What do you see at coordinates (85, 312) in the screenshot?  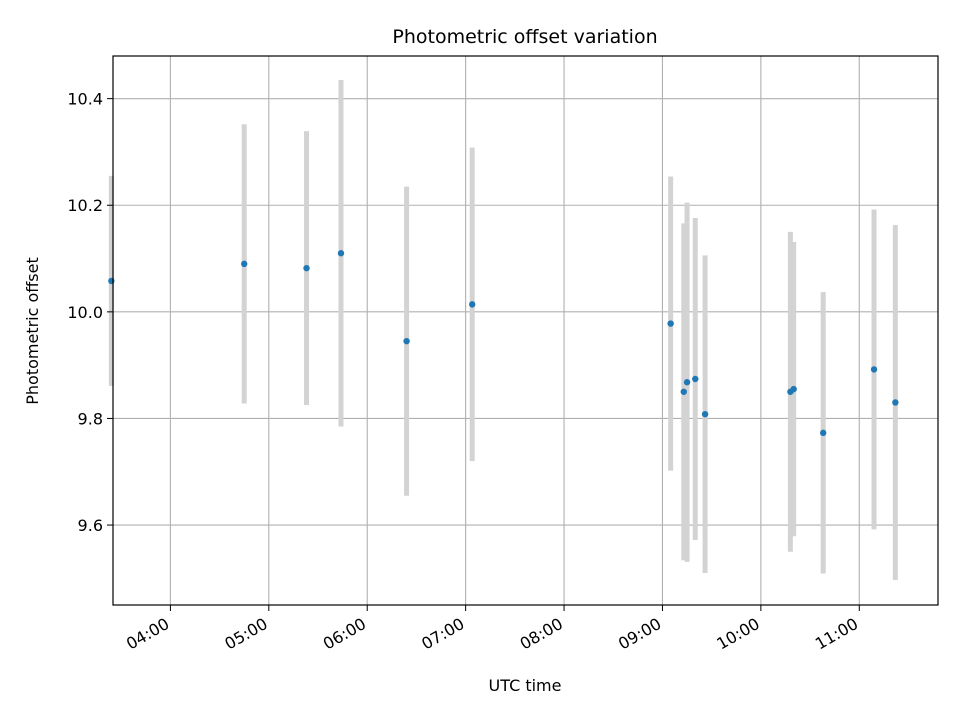 I see `y-tick-label: 10.0` at bounding box center [85, 312].